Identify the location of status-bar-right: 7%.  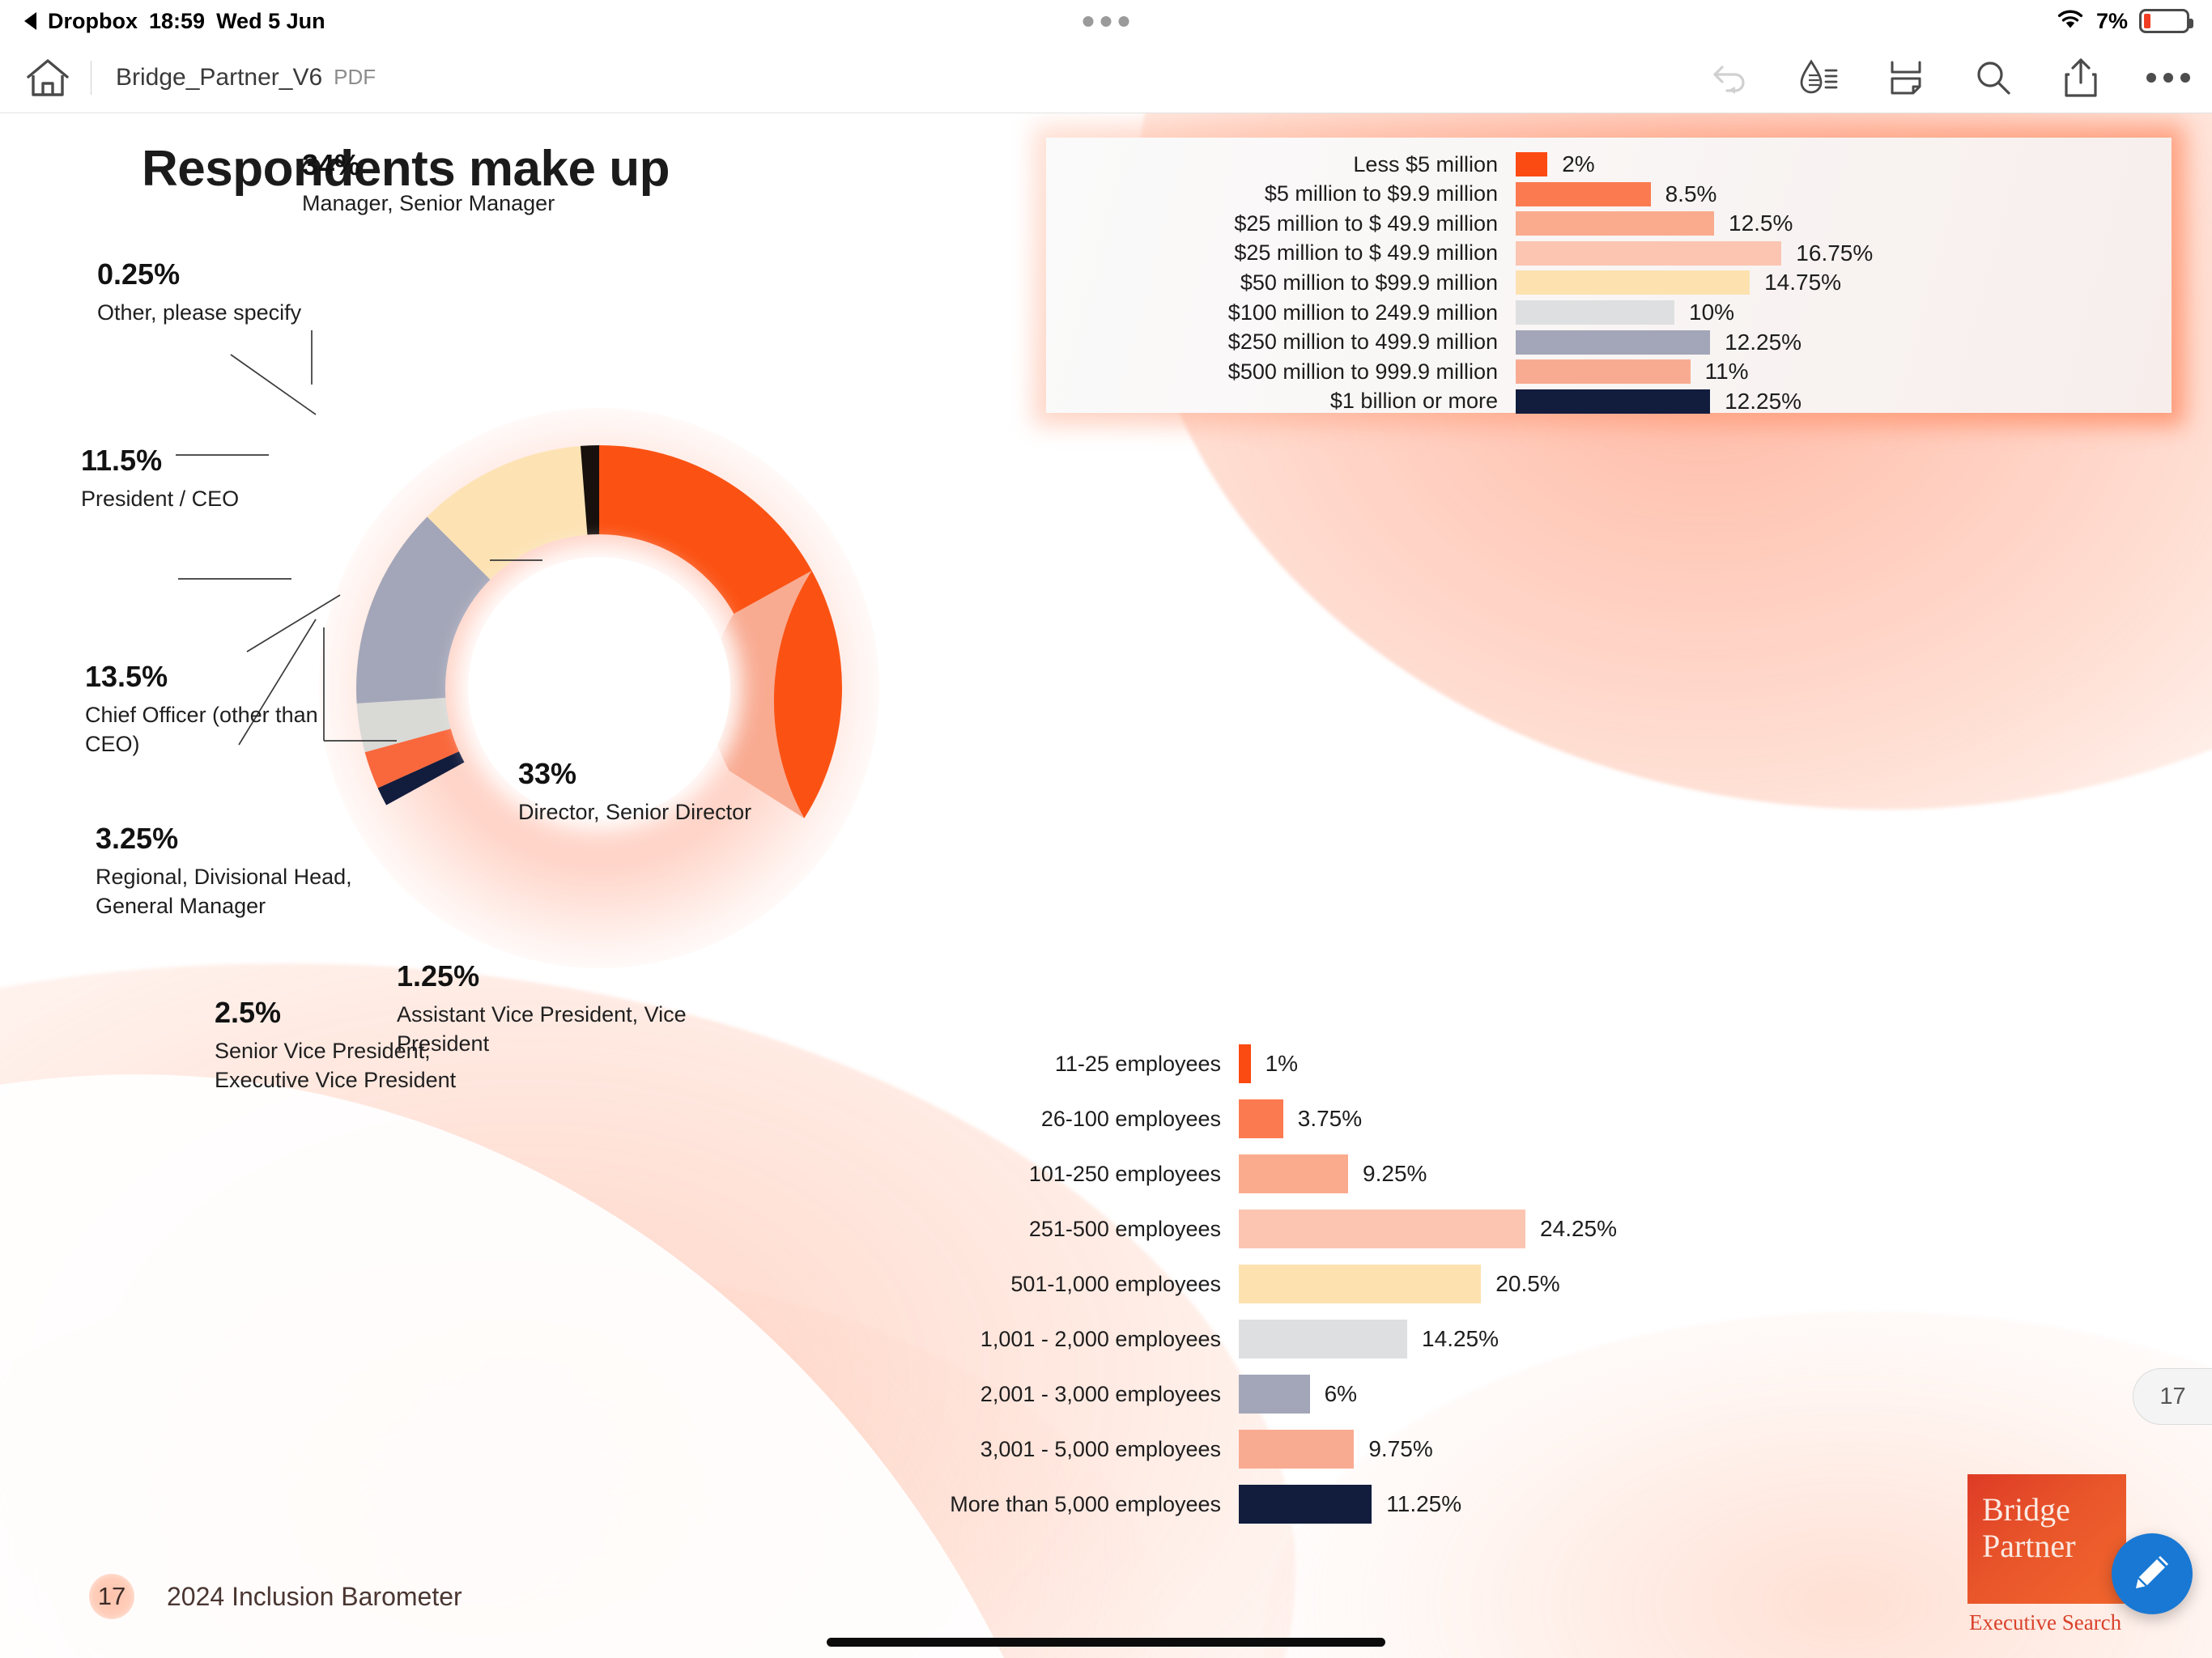
(2125, 21).